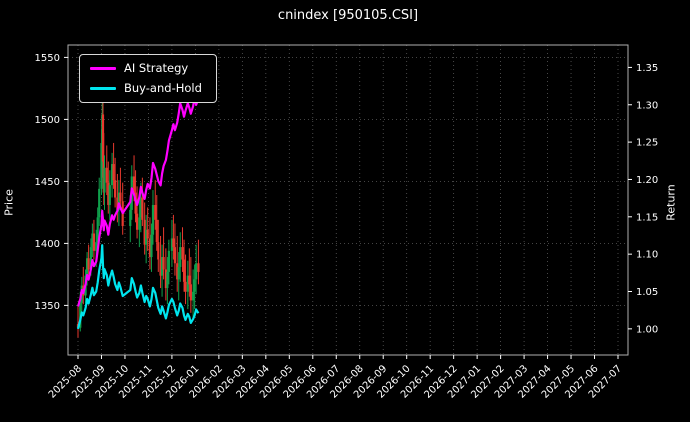 This screenshot has width=690, height=422. Describe the element at coordinates (647, 217) in the screenshot. I see `svg-text: 1.15` at that location.